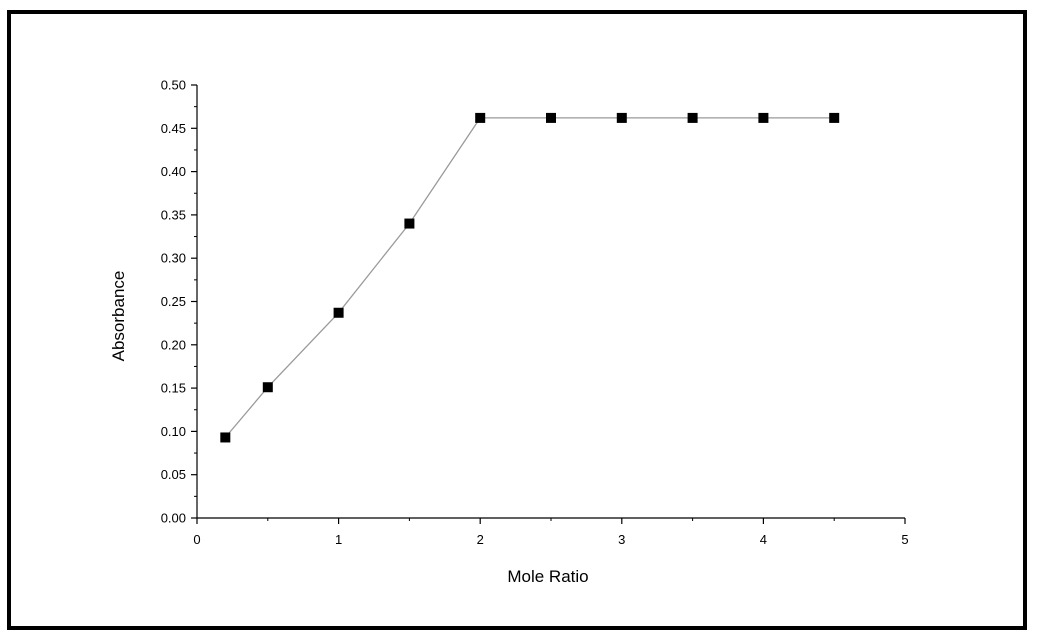  Describe the element at coordinates (173, 474) in the screenshot. I see `y-tick-label: 0.05` at that location.